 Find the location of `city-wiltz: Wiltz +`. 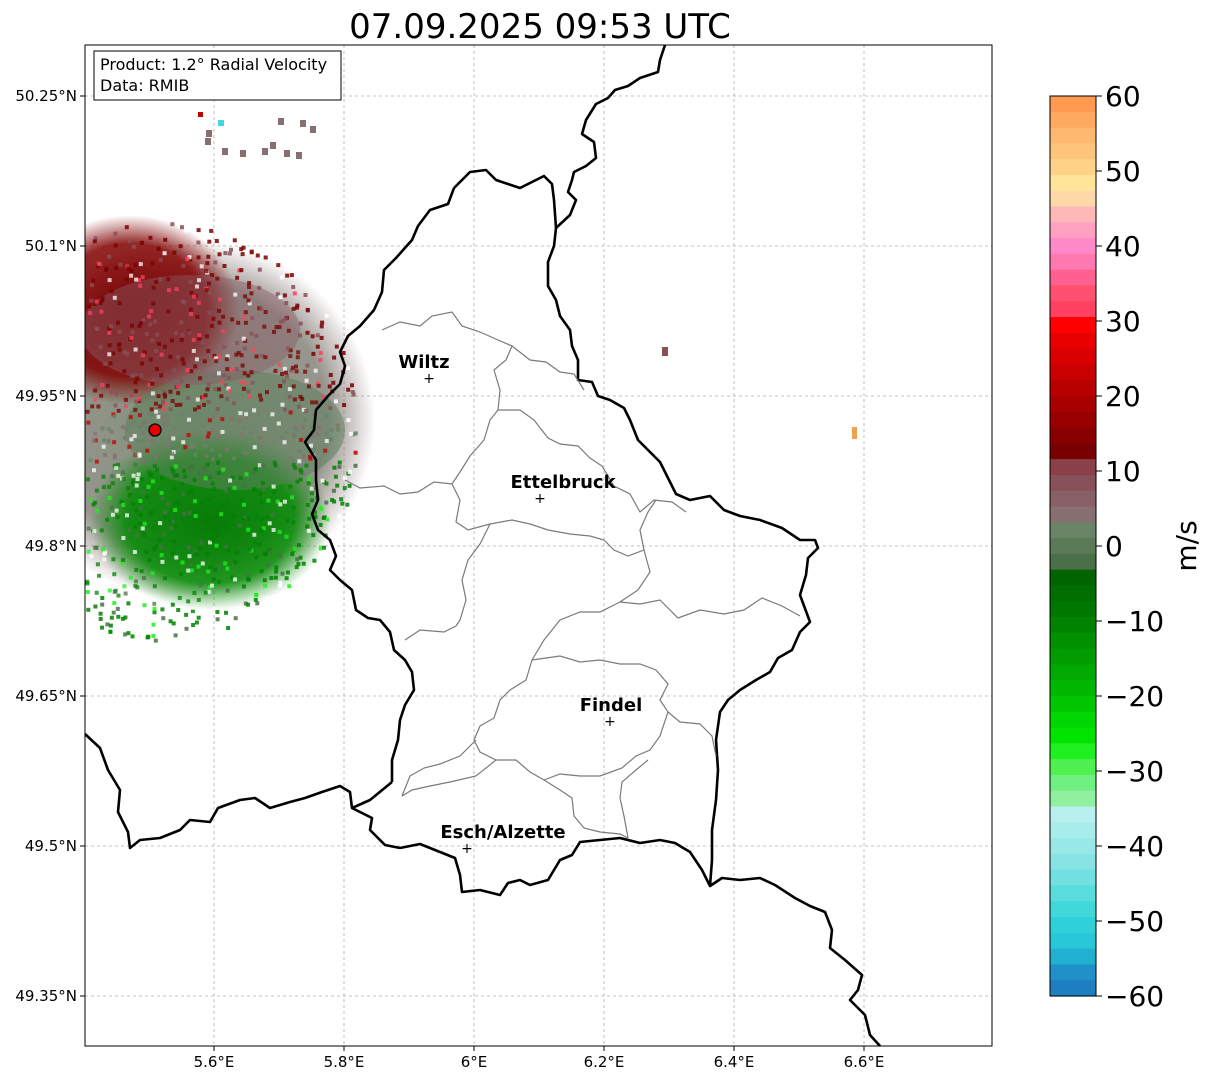

city-wiltz: Wiltz + is located at coordinates (423, 369).